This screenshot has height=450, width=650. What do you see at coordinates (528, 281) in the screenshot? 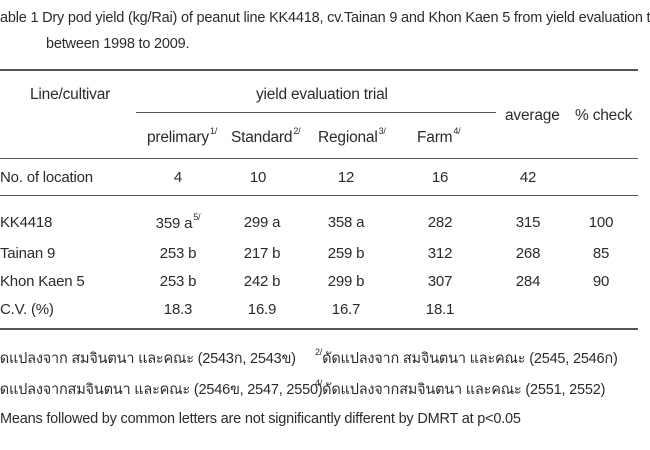
I see `cell-average: 284` at bounding box center [528, 281].